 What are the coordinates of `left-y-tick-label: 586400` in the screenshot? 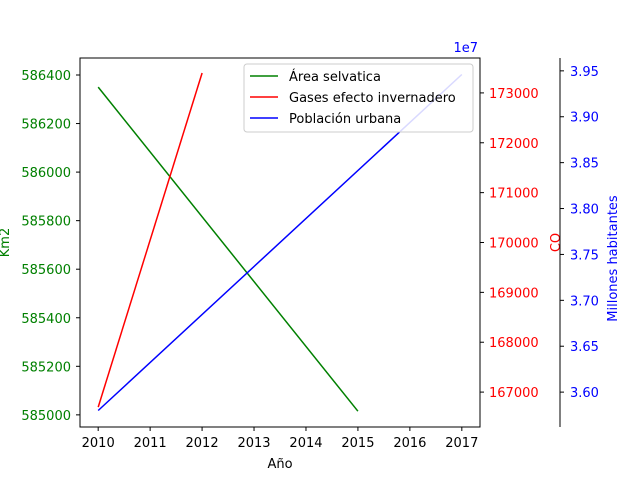 It's located at (46, 76).